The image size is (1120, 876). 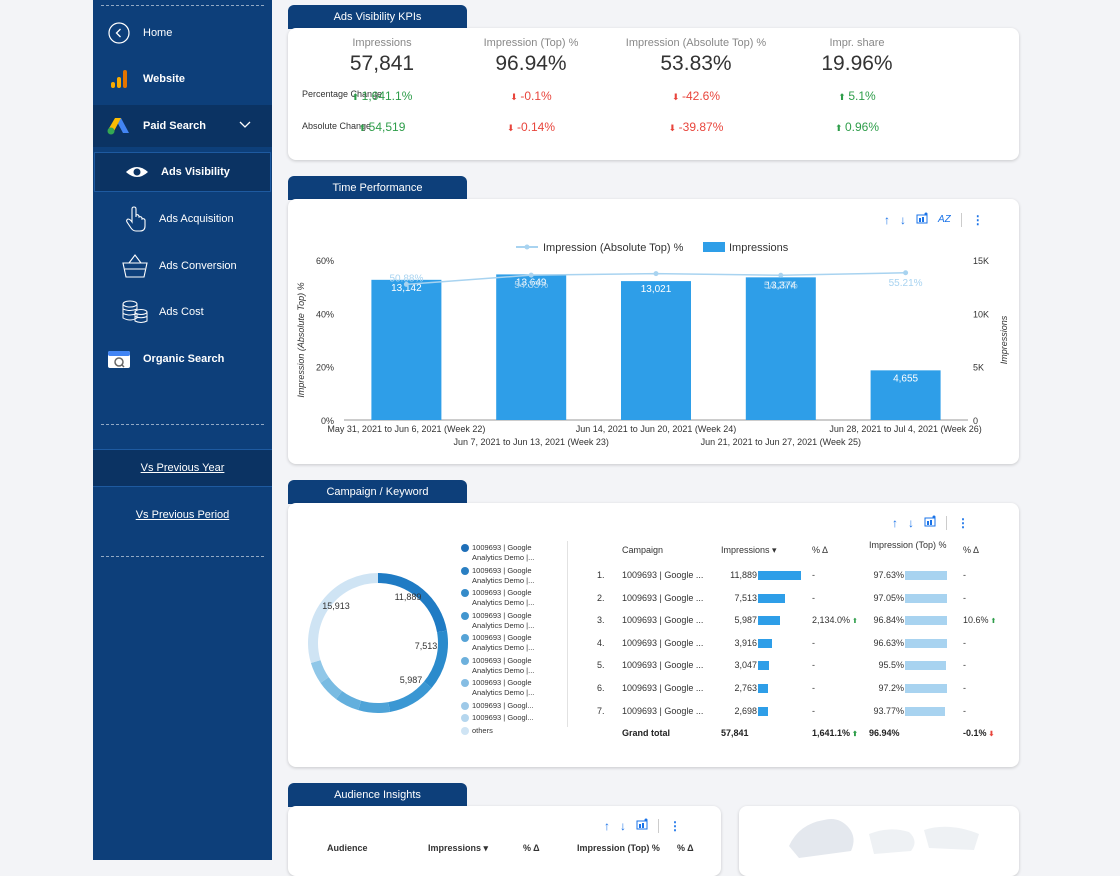 What do you see at coordinates (781, 285) in the screenshot?
I see `bar-data-label: 13,374` at bounding box center [781, 285].